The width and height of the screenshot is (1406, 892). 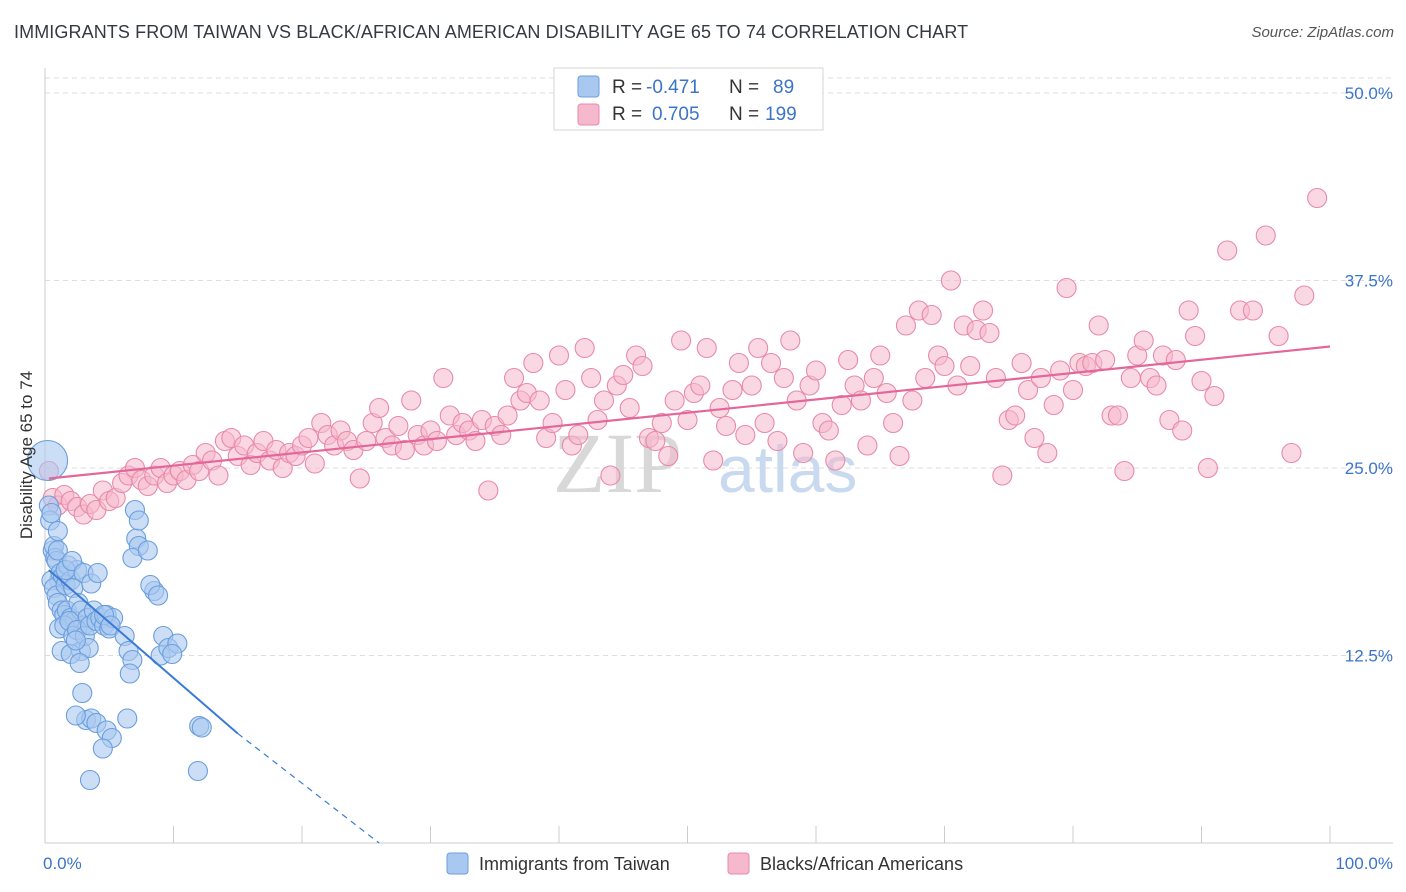 What do you see at coordinates (143, 652) in the screenshot?
I see `trend-line-taiwan` at bounding box center [143, 652].